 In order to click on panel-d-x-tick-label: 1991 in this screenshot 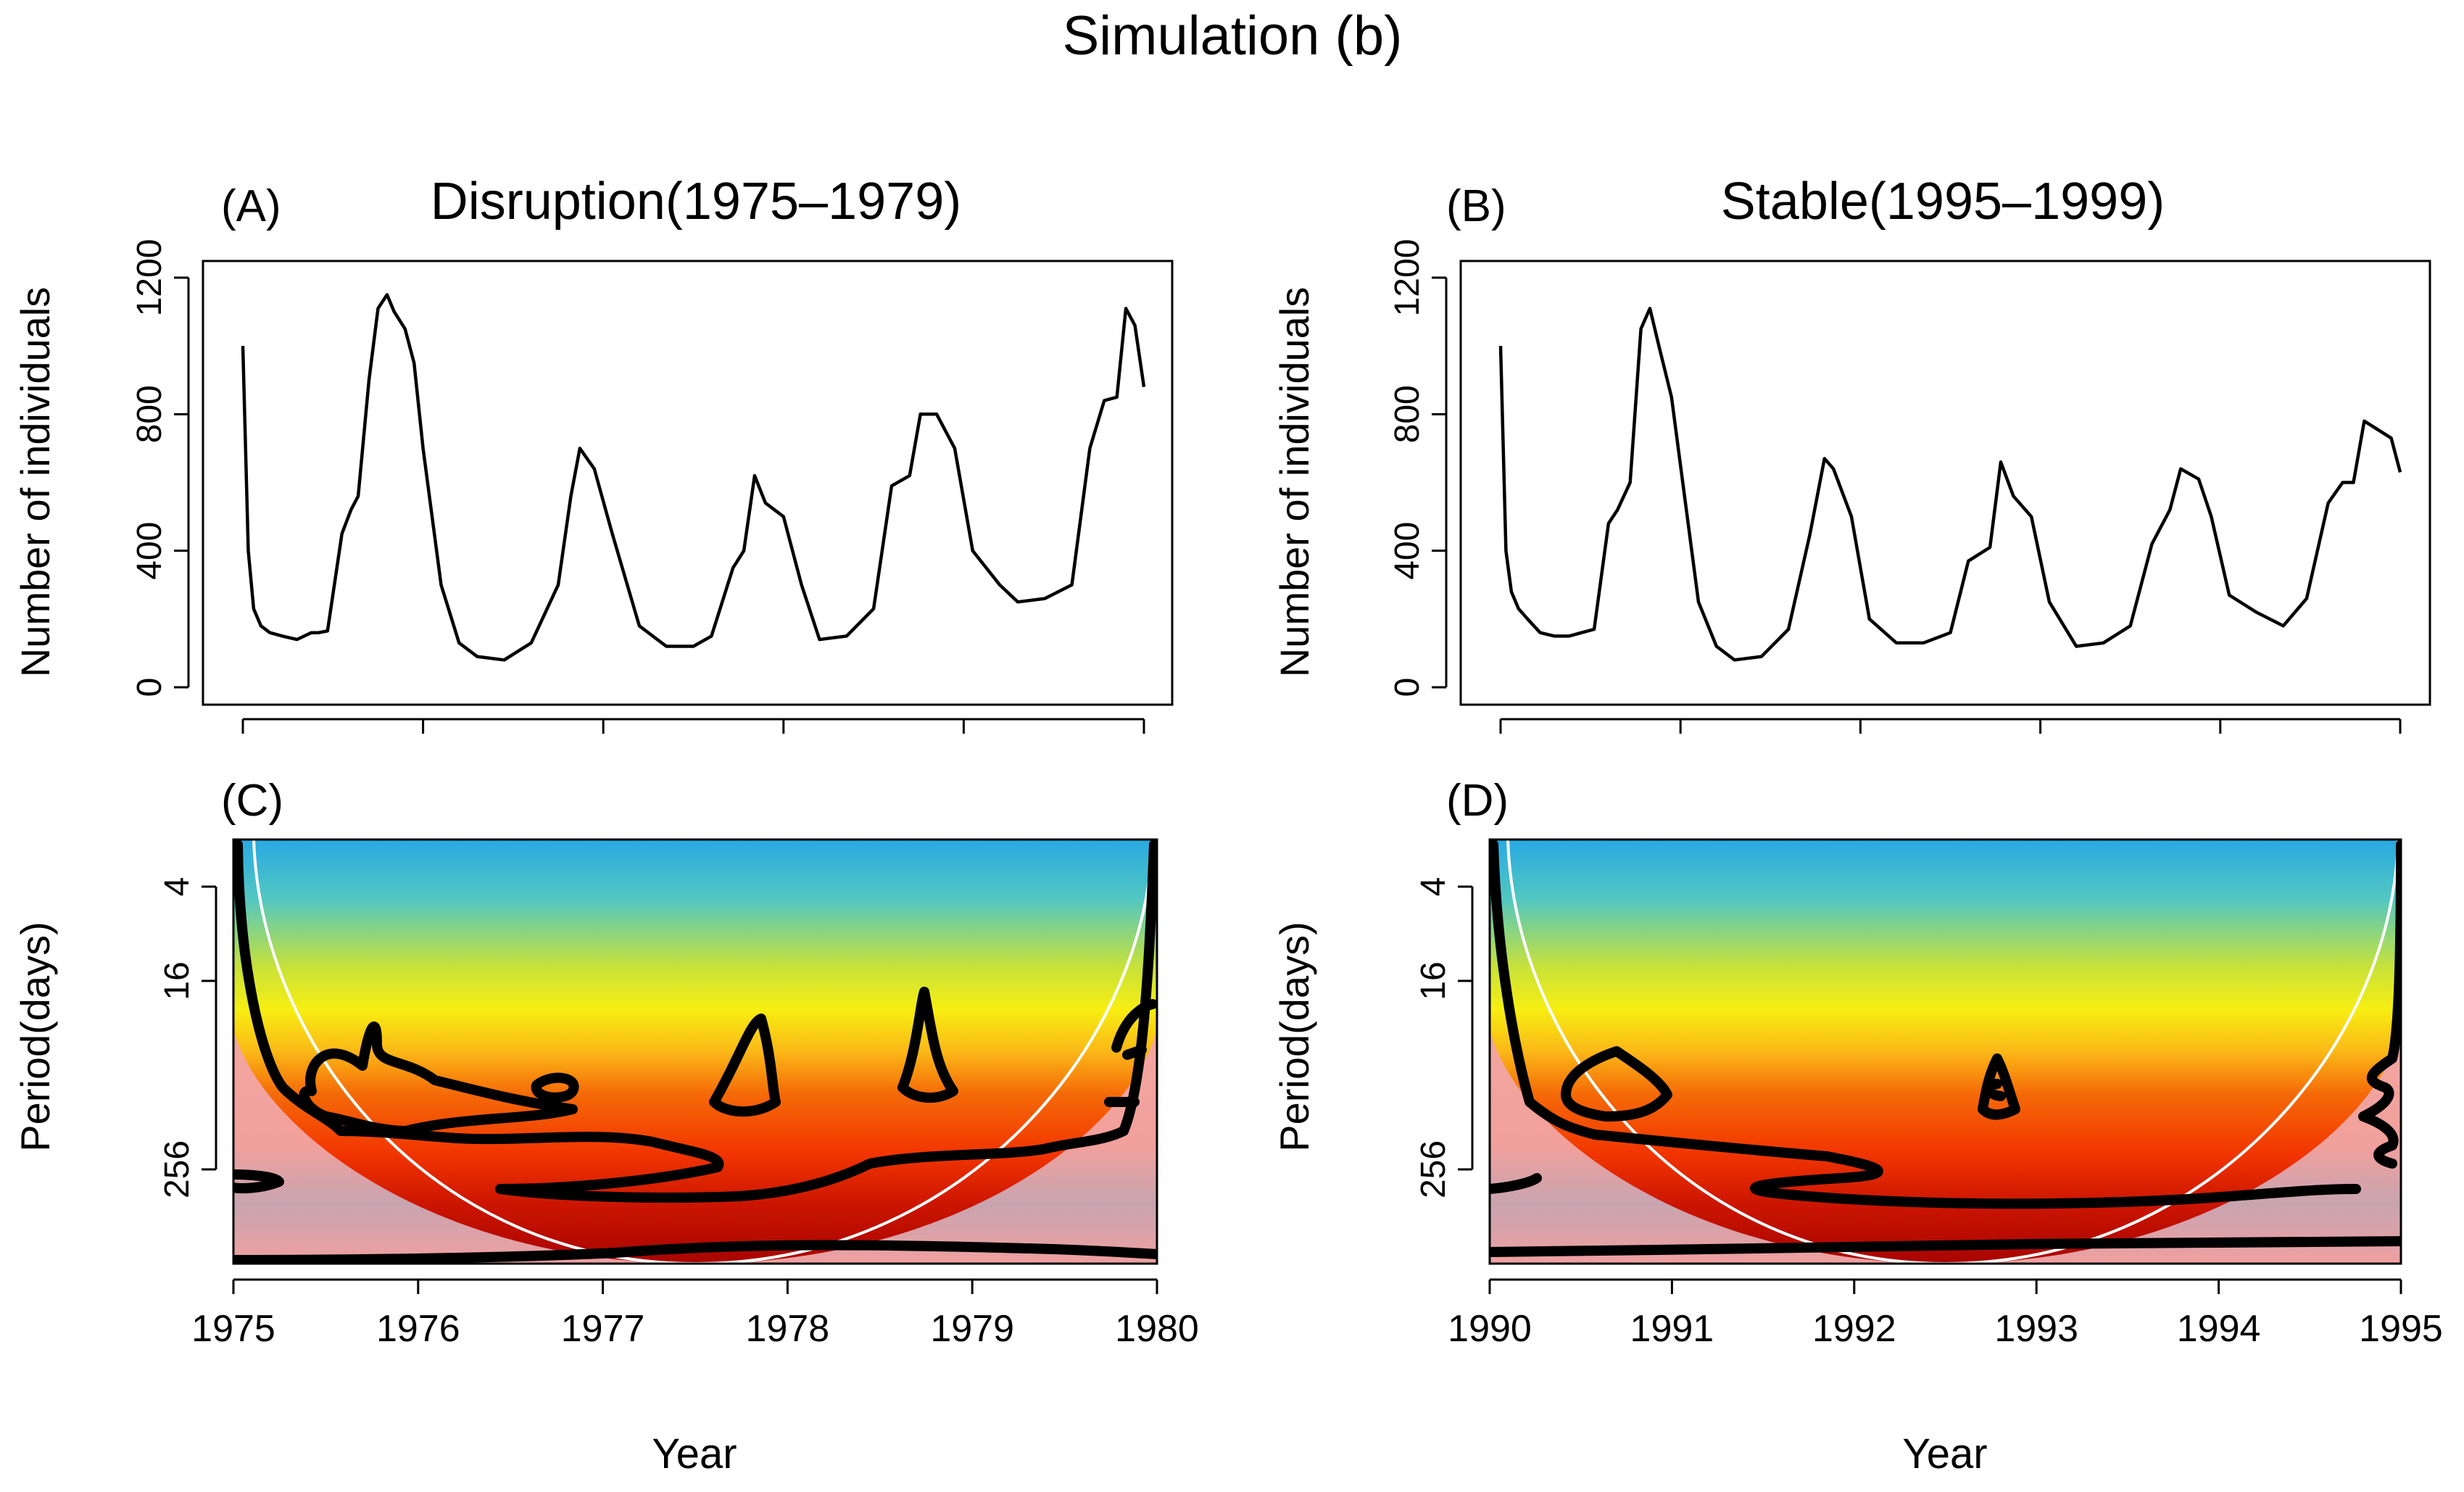, I will do `click(1672, 1329)`.